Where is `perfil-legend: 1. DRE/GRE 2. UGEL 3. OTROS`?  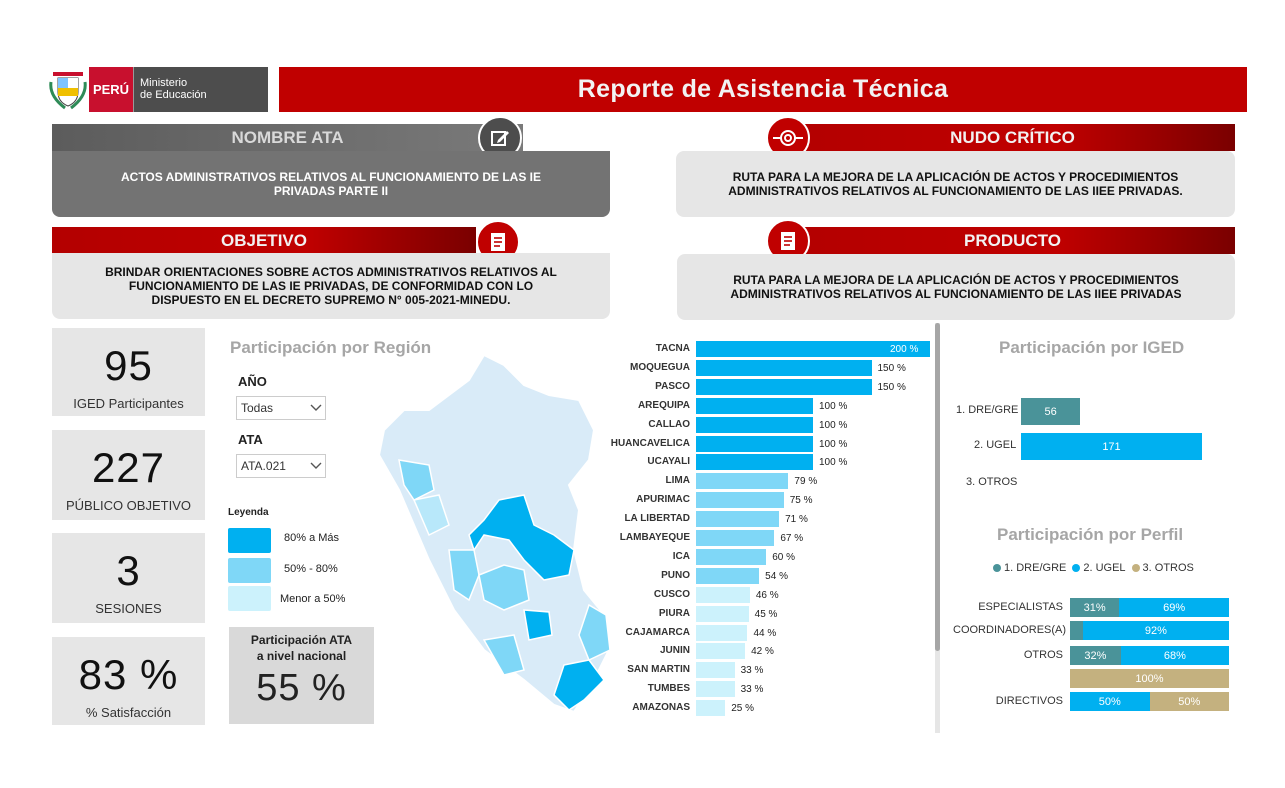
perfil-legend: 1. DRE/GRE 2. UGEL 3. OTROS is located at coordinates (1093, 568).